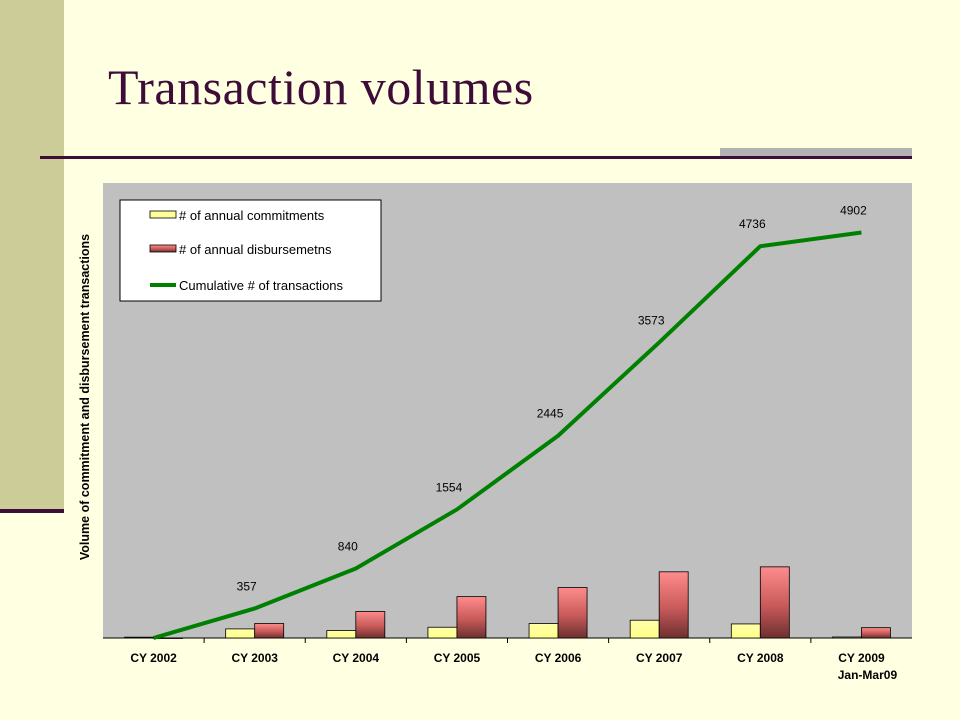 The width and height of the screenshot is (960, 720). What do you see at coordinates (321, 87) in the screenshot?
I see `slide-title: Transaction volumes` at bounding box center [321, 87].